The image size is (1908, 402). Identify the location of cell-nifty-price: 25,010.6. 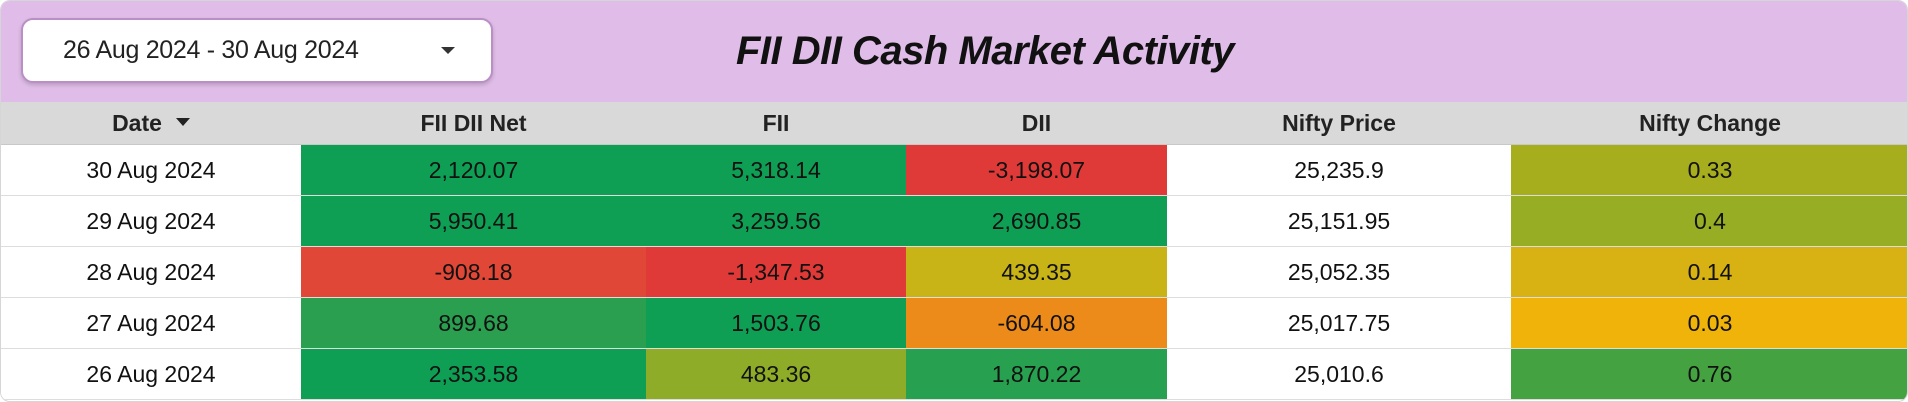
(1339, 374).